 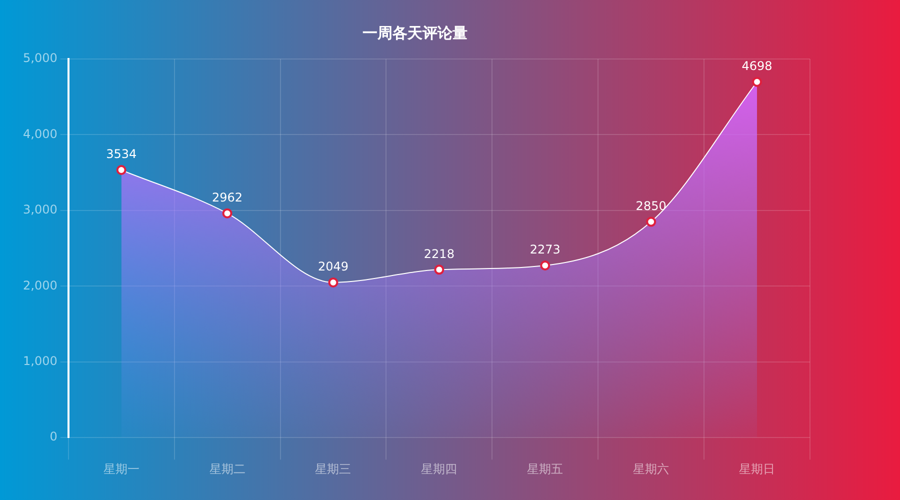 I want to click on x-tick-label: 星期日, so click(x=757, y=469).